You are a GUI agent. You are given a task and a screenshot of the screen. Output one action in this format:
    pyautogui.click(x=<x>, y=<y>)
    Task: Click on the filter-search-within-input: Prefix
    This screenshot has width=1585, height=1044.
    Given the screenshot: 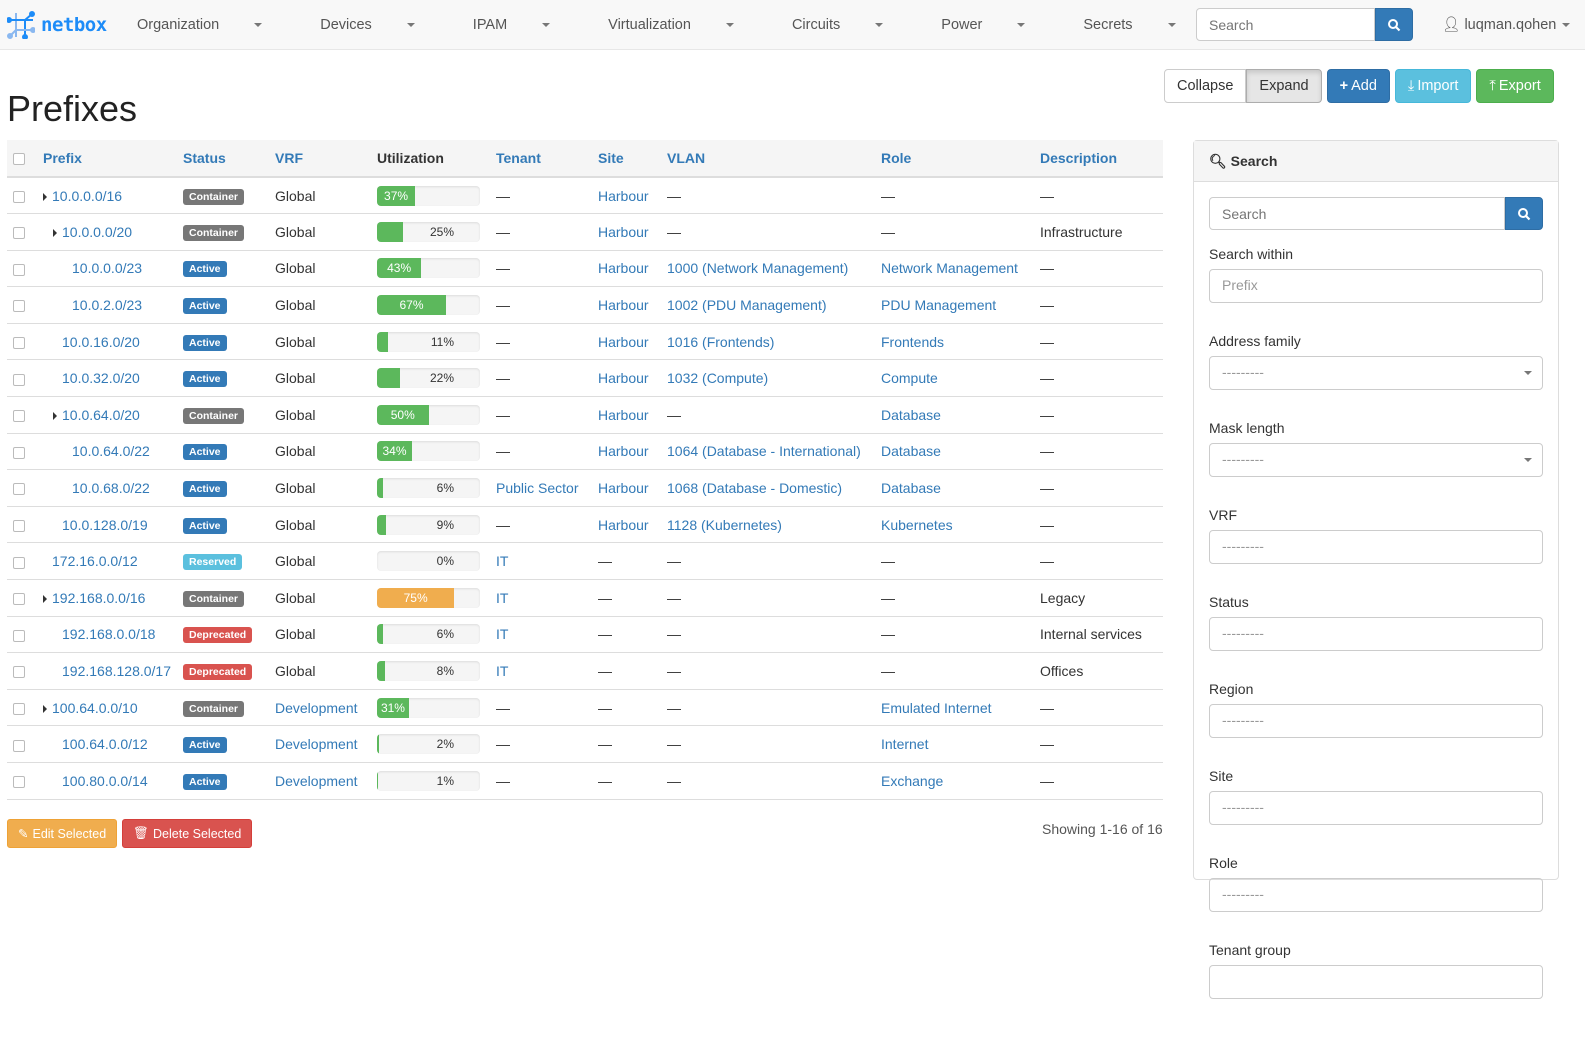 What is the action you would take?
    pyautogui.click(x=1376, y=286)
    